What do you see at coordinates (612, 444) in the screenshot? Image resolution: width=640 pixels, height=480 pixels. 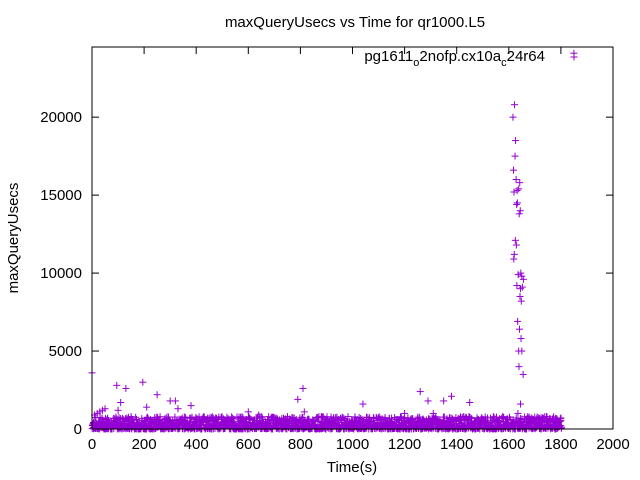 I see `x-tick-label: 2000` at bounding box center [612, 444].